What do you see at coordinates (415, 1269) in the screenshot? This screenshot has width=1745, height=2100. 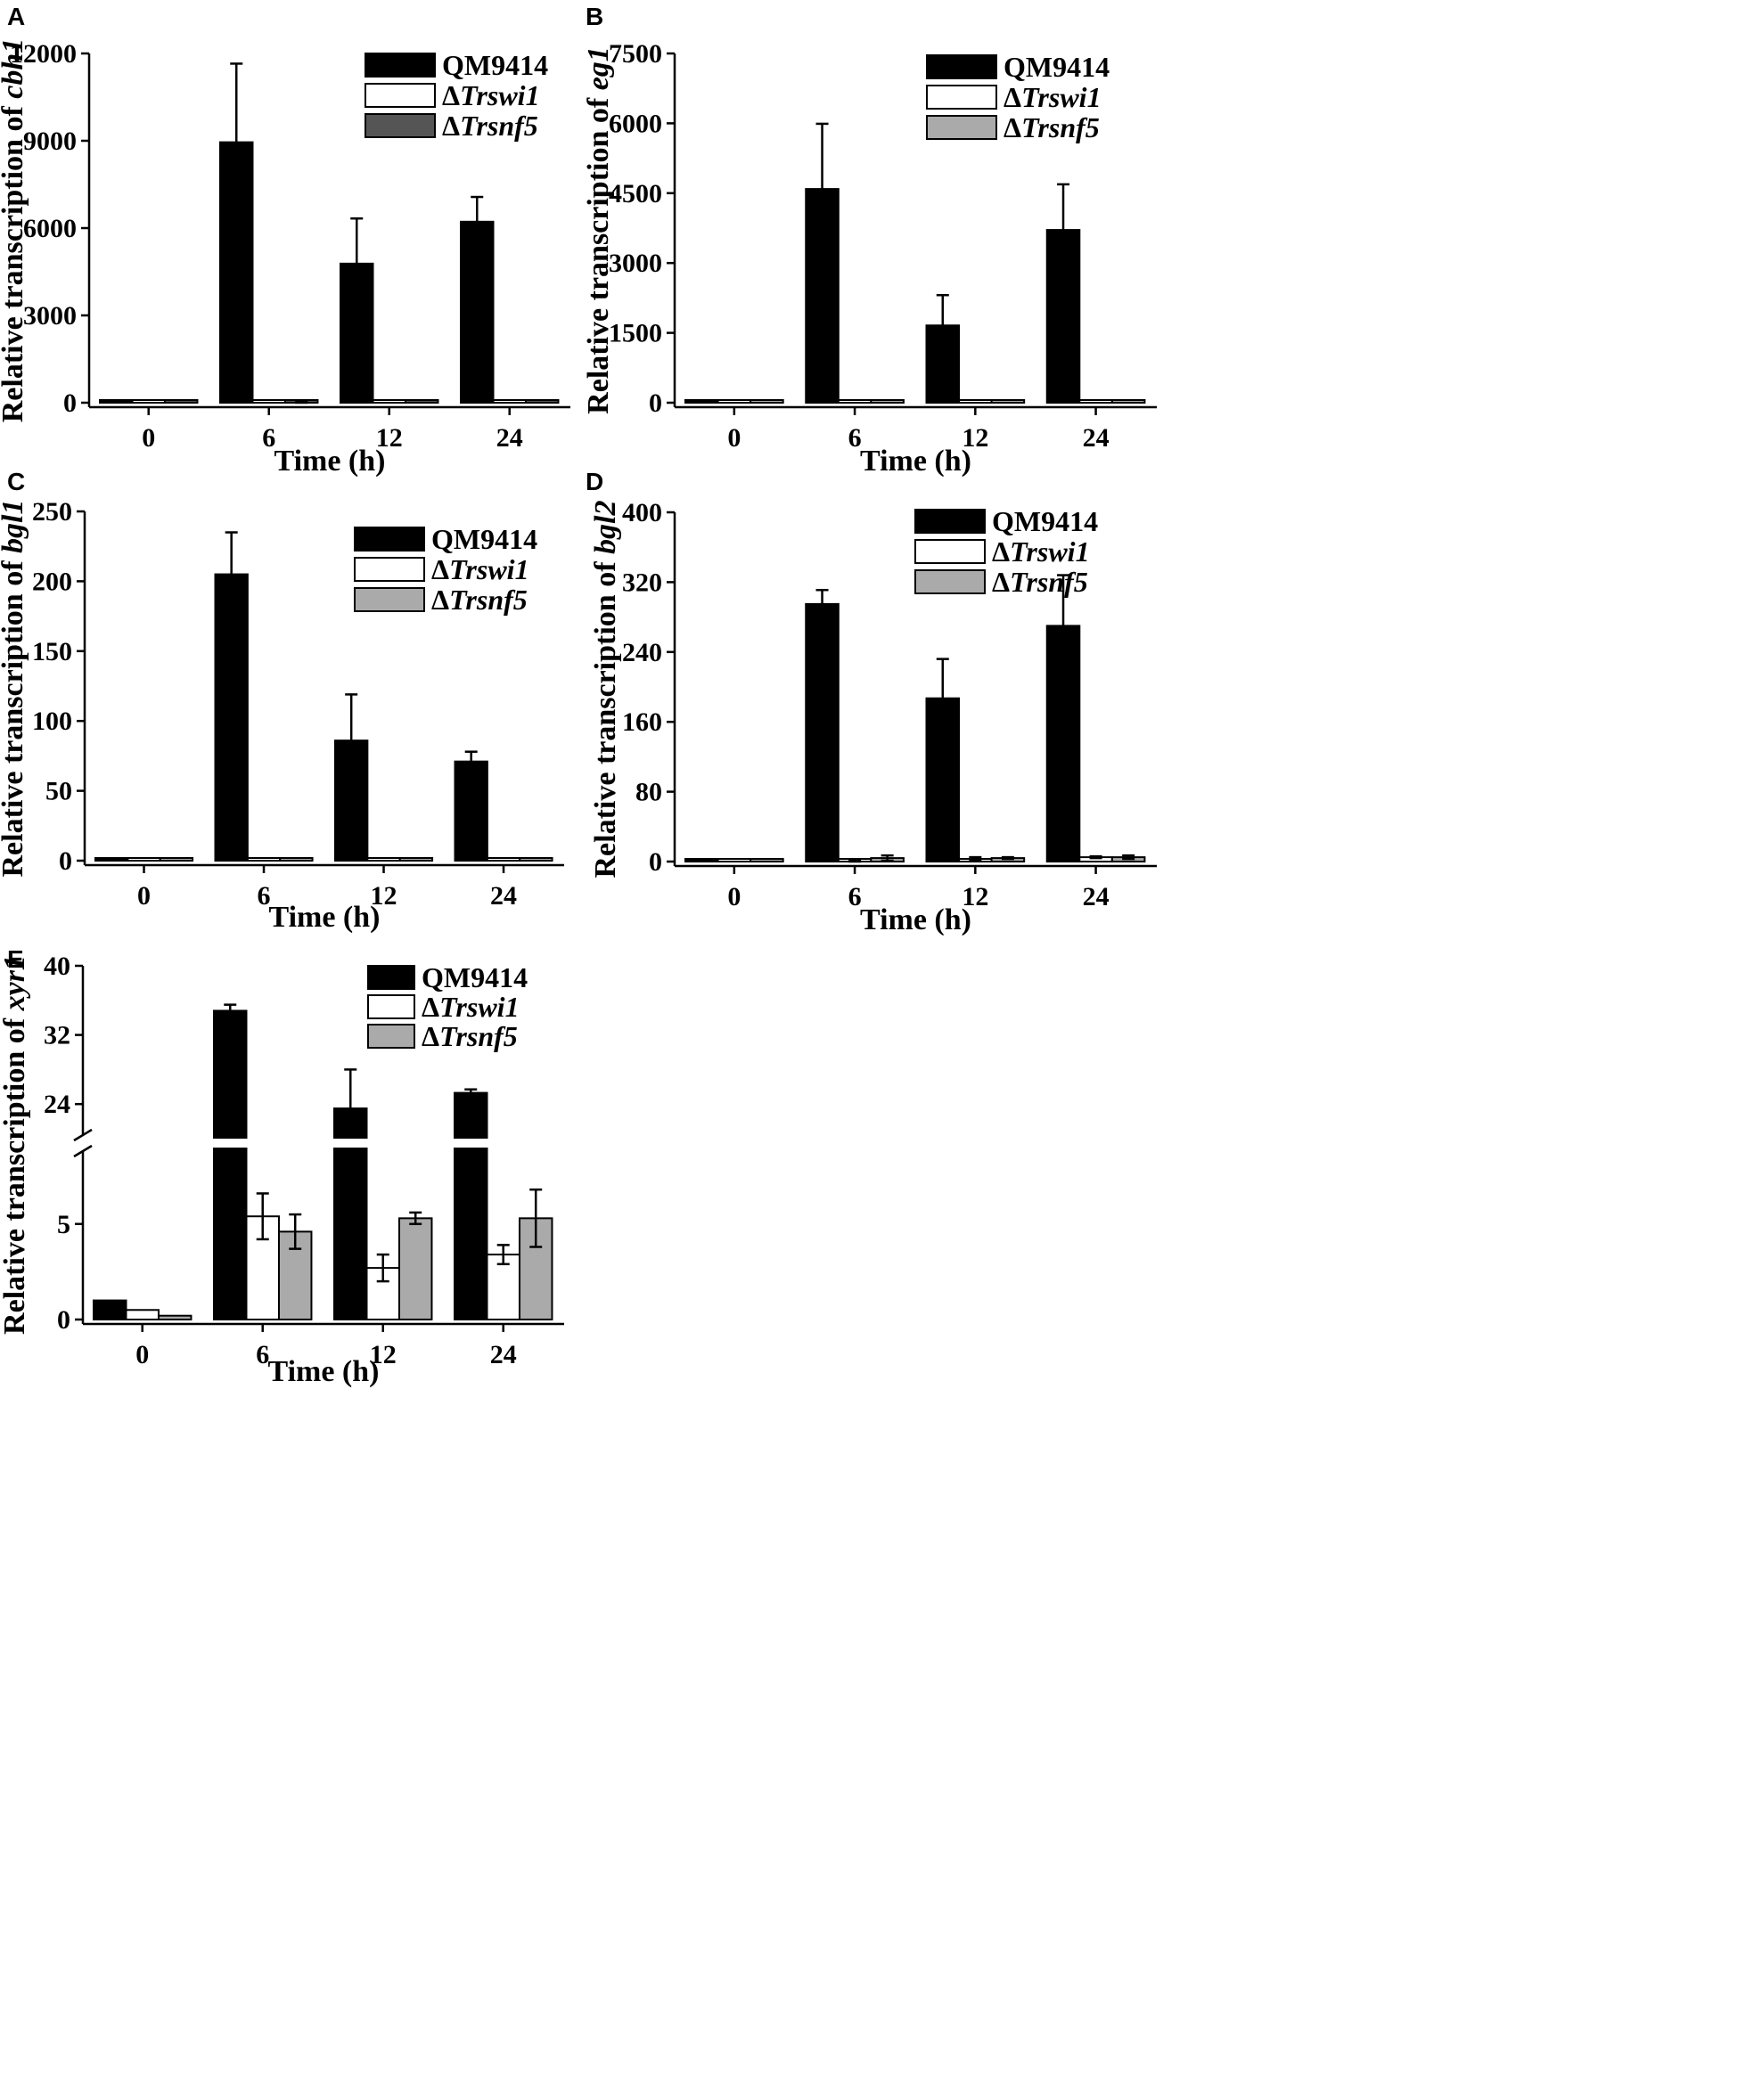 I see `bar-e-s2-t12` at bounding box center [415, 1269].